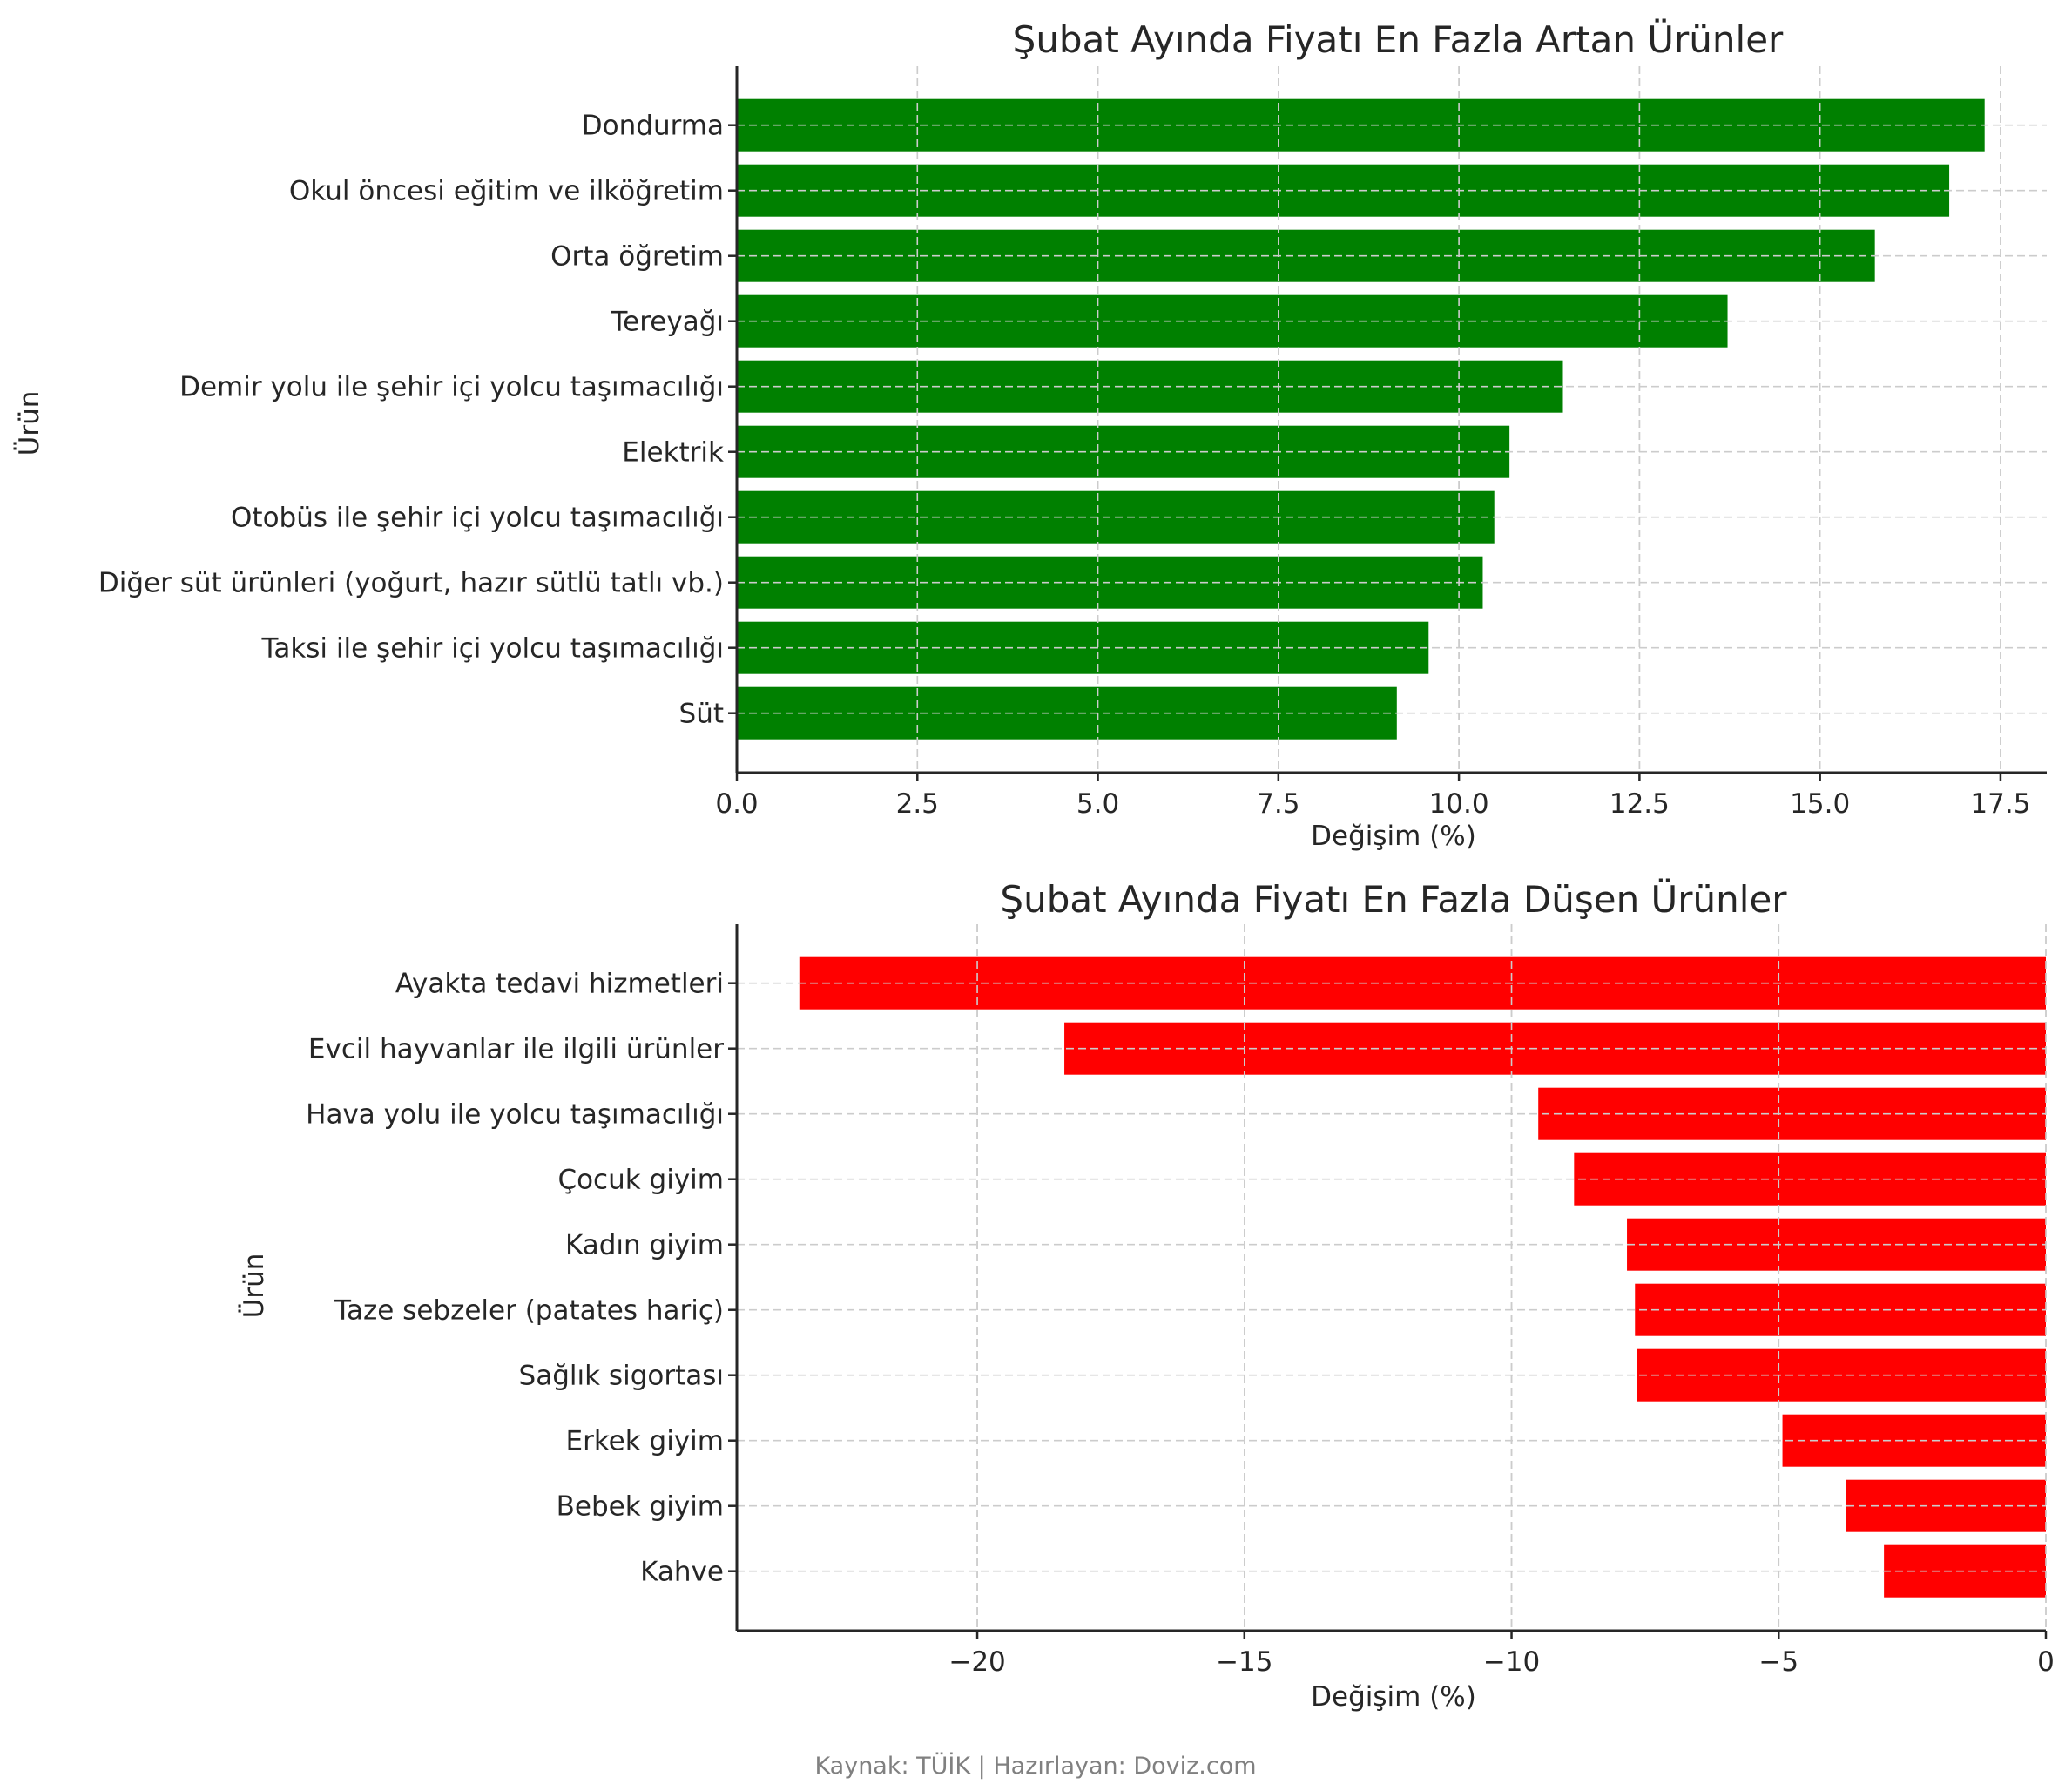  Describe the element at coordinates (529, 1311) in the screenshot. I see `y-tick-label: Taze sebzeler (patates hariç)` at that location.